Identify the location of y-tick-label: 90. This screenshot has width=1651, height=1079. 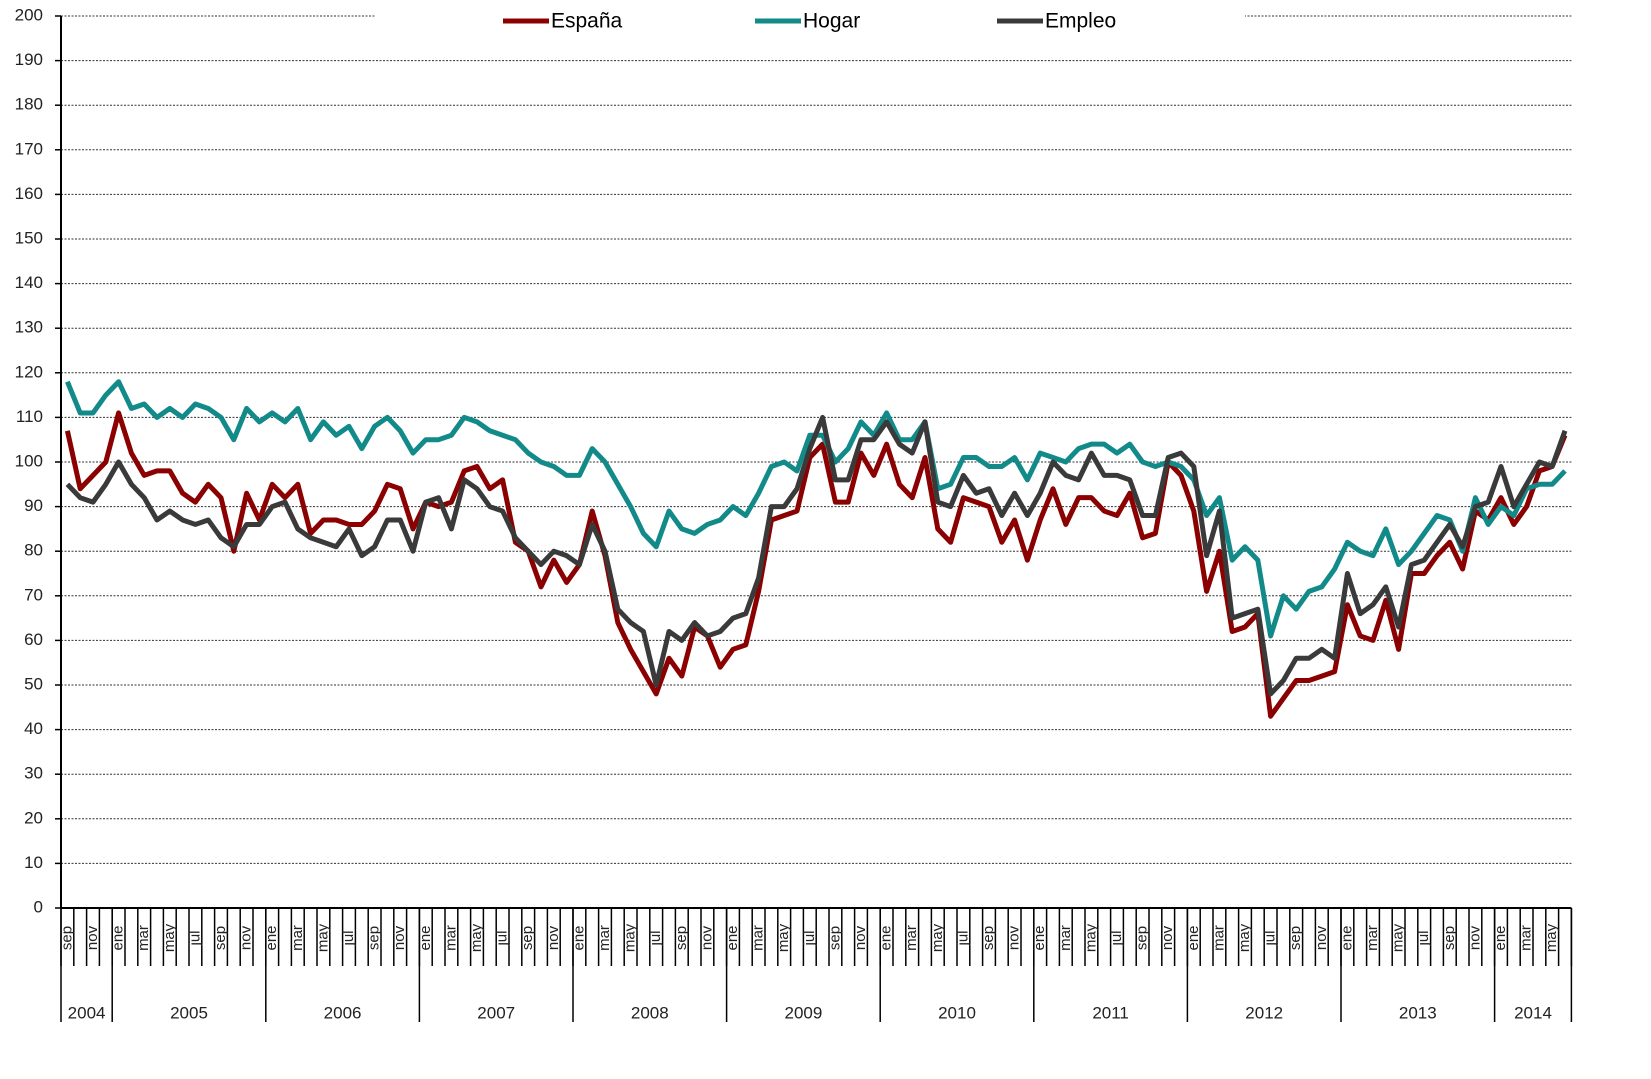
(33, 505).